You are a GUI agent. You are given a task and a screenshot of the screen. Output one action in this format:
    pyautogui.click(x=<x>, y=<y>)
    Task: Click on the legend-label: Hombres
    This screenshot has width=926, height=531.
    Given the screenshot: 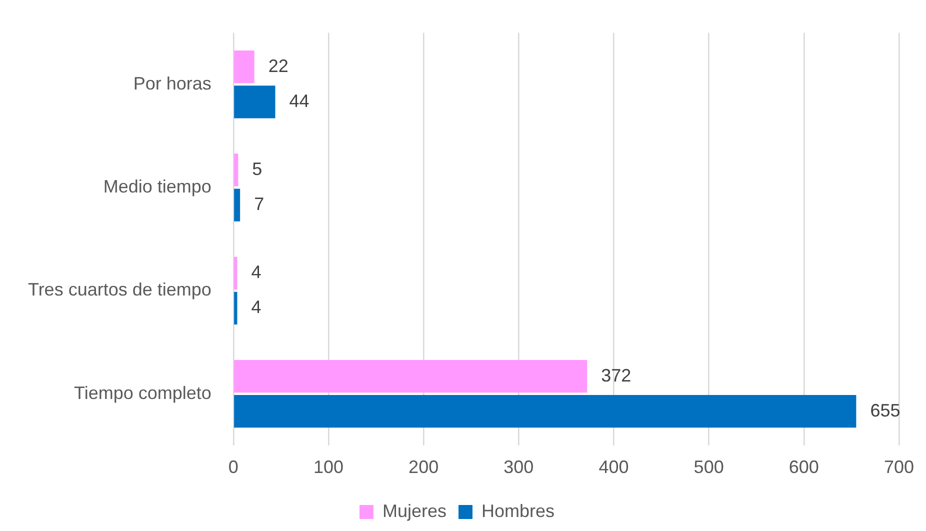 What is the action you would take?
    pyautogui.click(x=518, y=510)
    